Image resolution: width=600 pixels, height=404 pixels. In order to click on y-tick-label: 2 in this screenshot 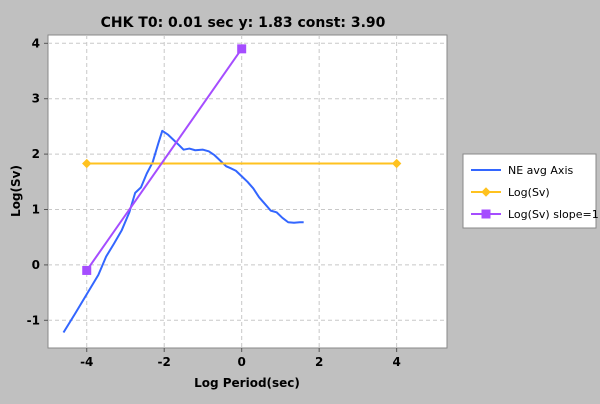, I will do `click(36, 154)`.